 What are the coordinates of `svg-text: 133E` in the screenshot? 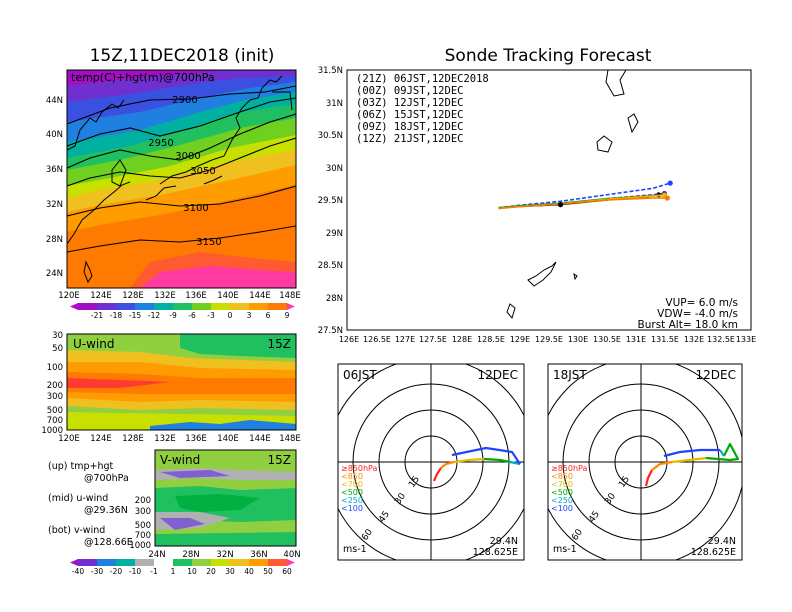 It's located at (746, 339).